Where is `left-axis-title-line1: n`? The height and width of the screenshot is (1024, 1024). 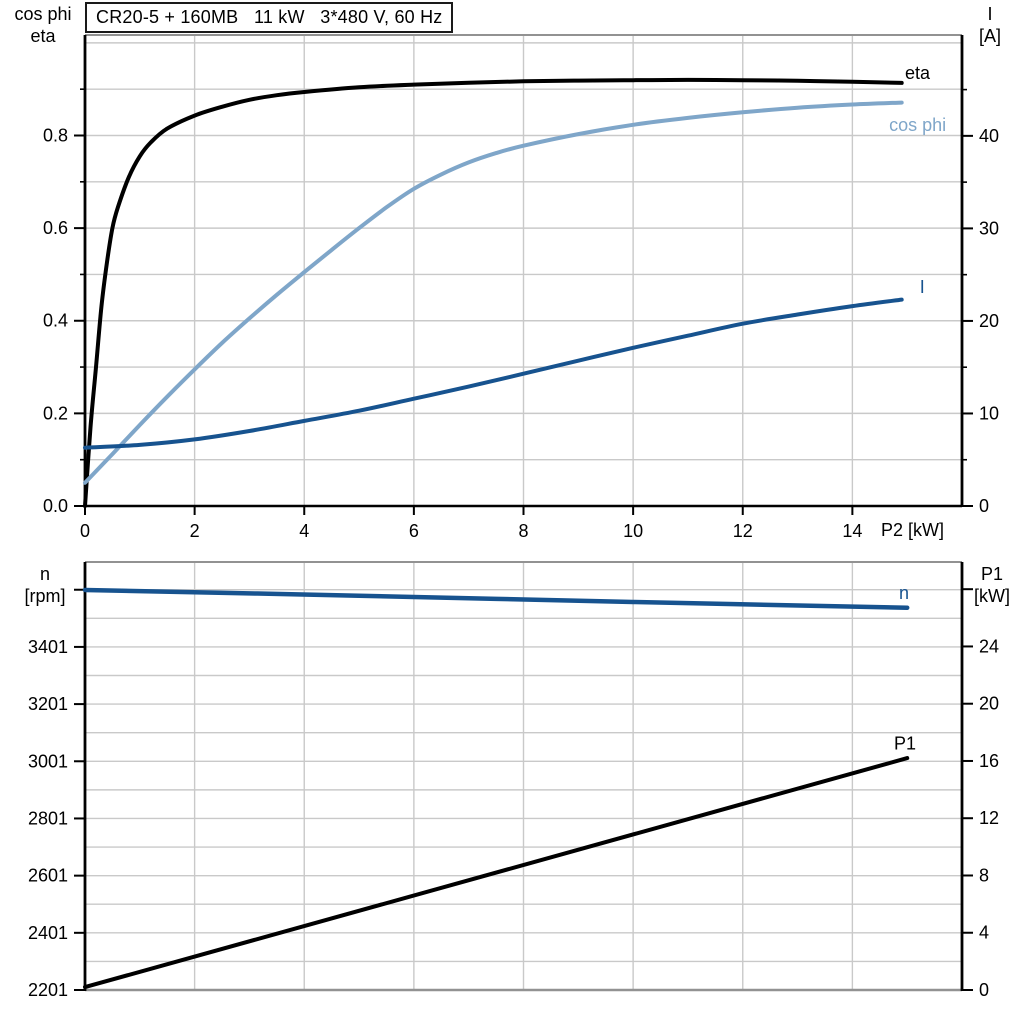
left-axis-title-line1: n is located at coordinates (44, 574).